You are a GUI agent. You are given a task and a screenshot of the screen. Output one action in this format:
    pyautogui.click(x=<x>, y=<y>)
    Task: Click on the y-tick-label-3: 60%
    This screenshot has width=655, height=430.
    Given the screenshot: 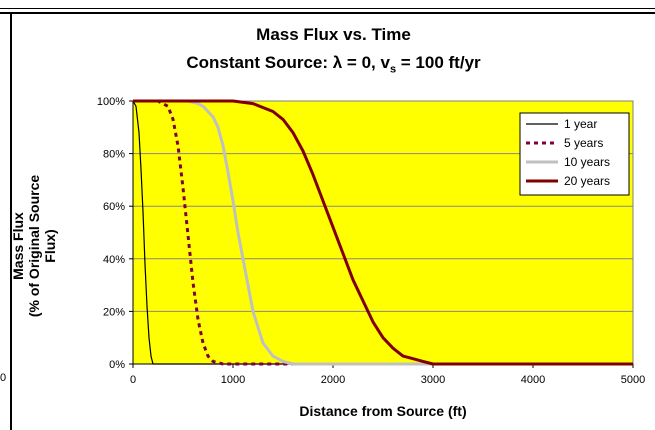 What is the action you would take?
    pyautogui.click(x=114, y=207)
    